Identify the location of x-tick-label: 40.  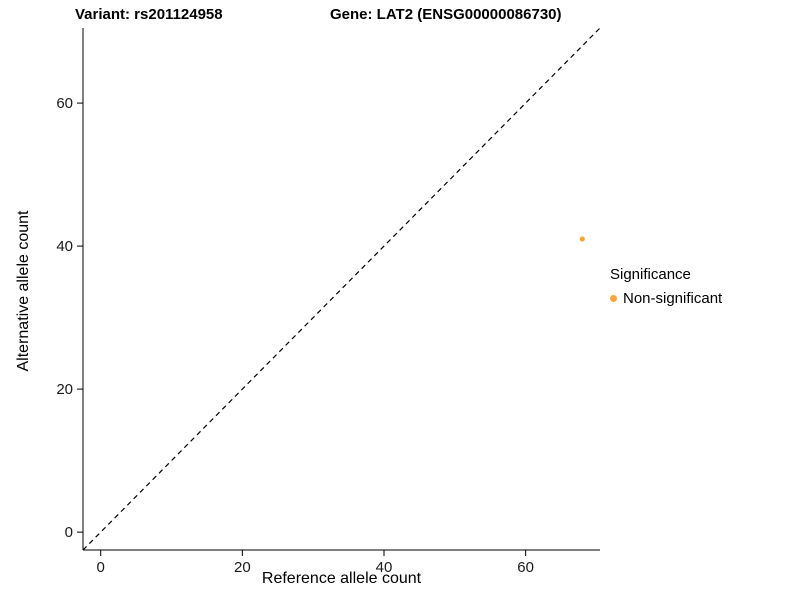
(384, 567).